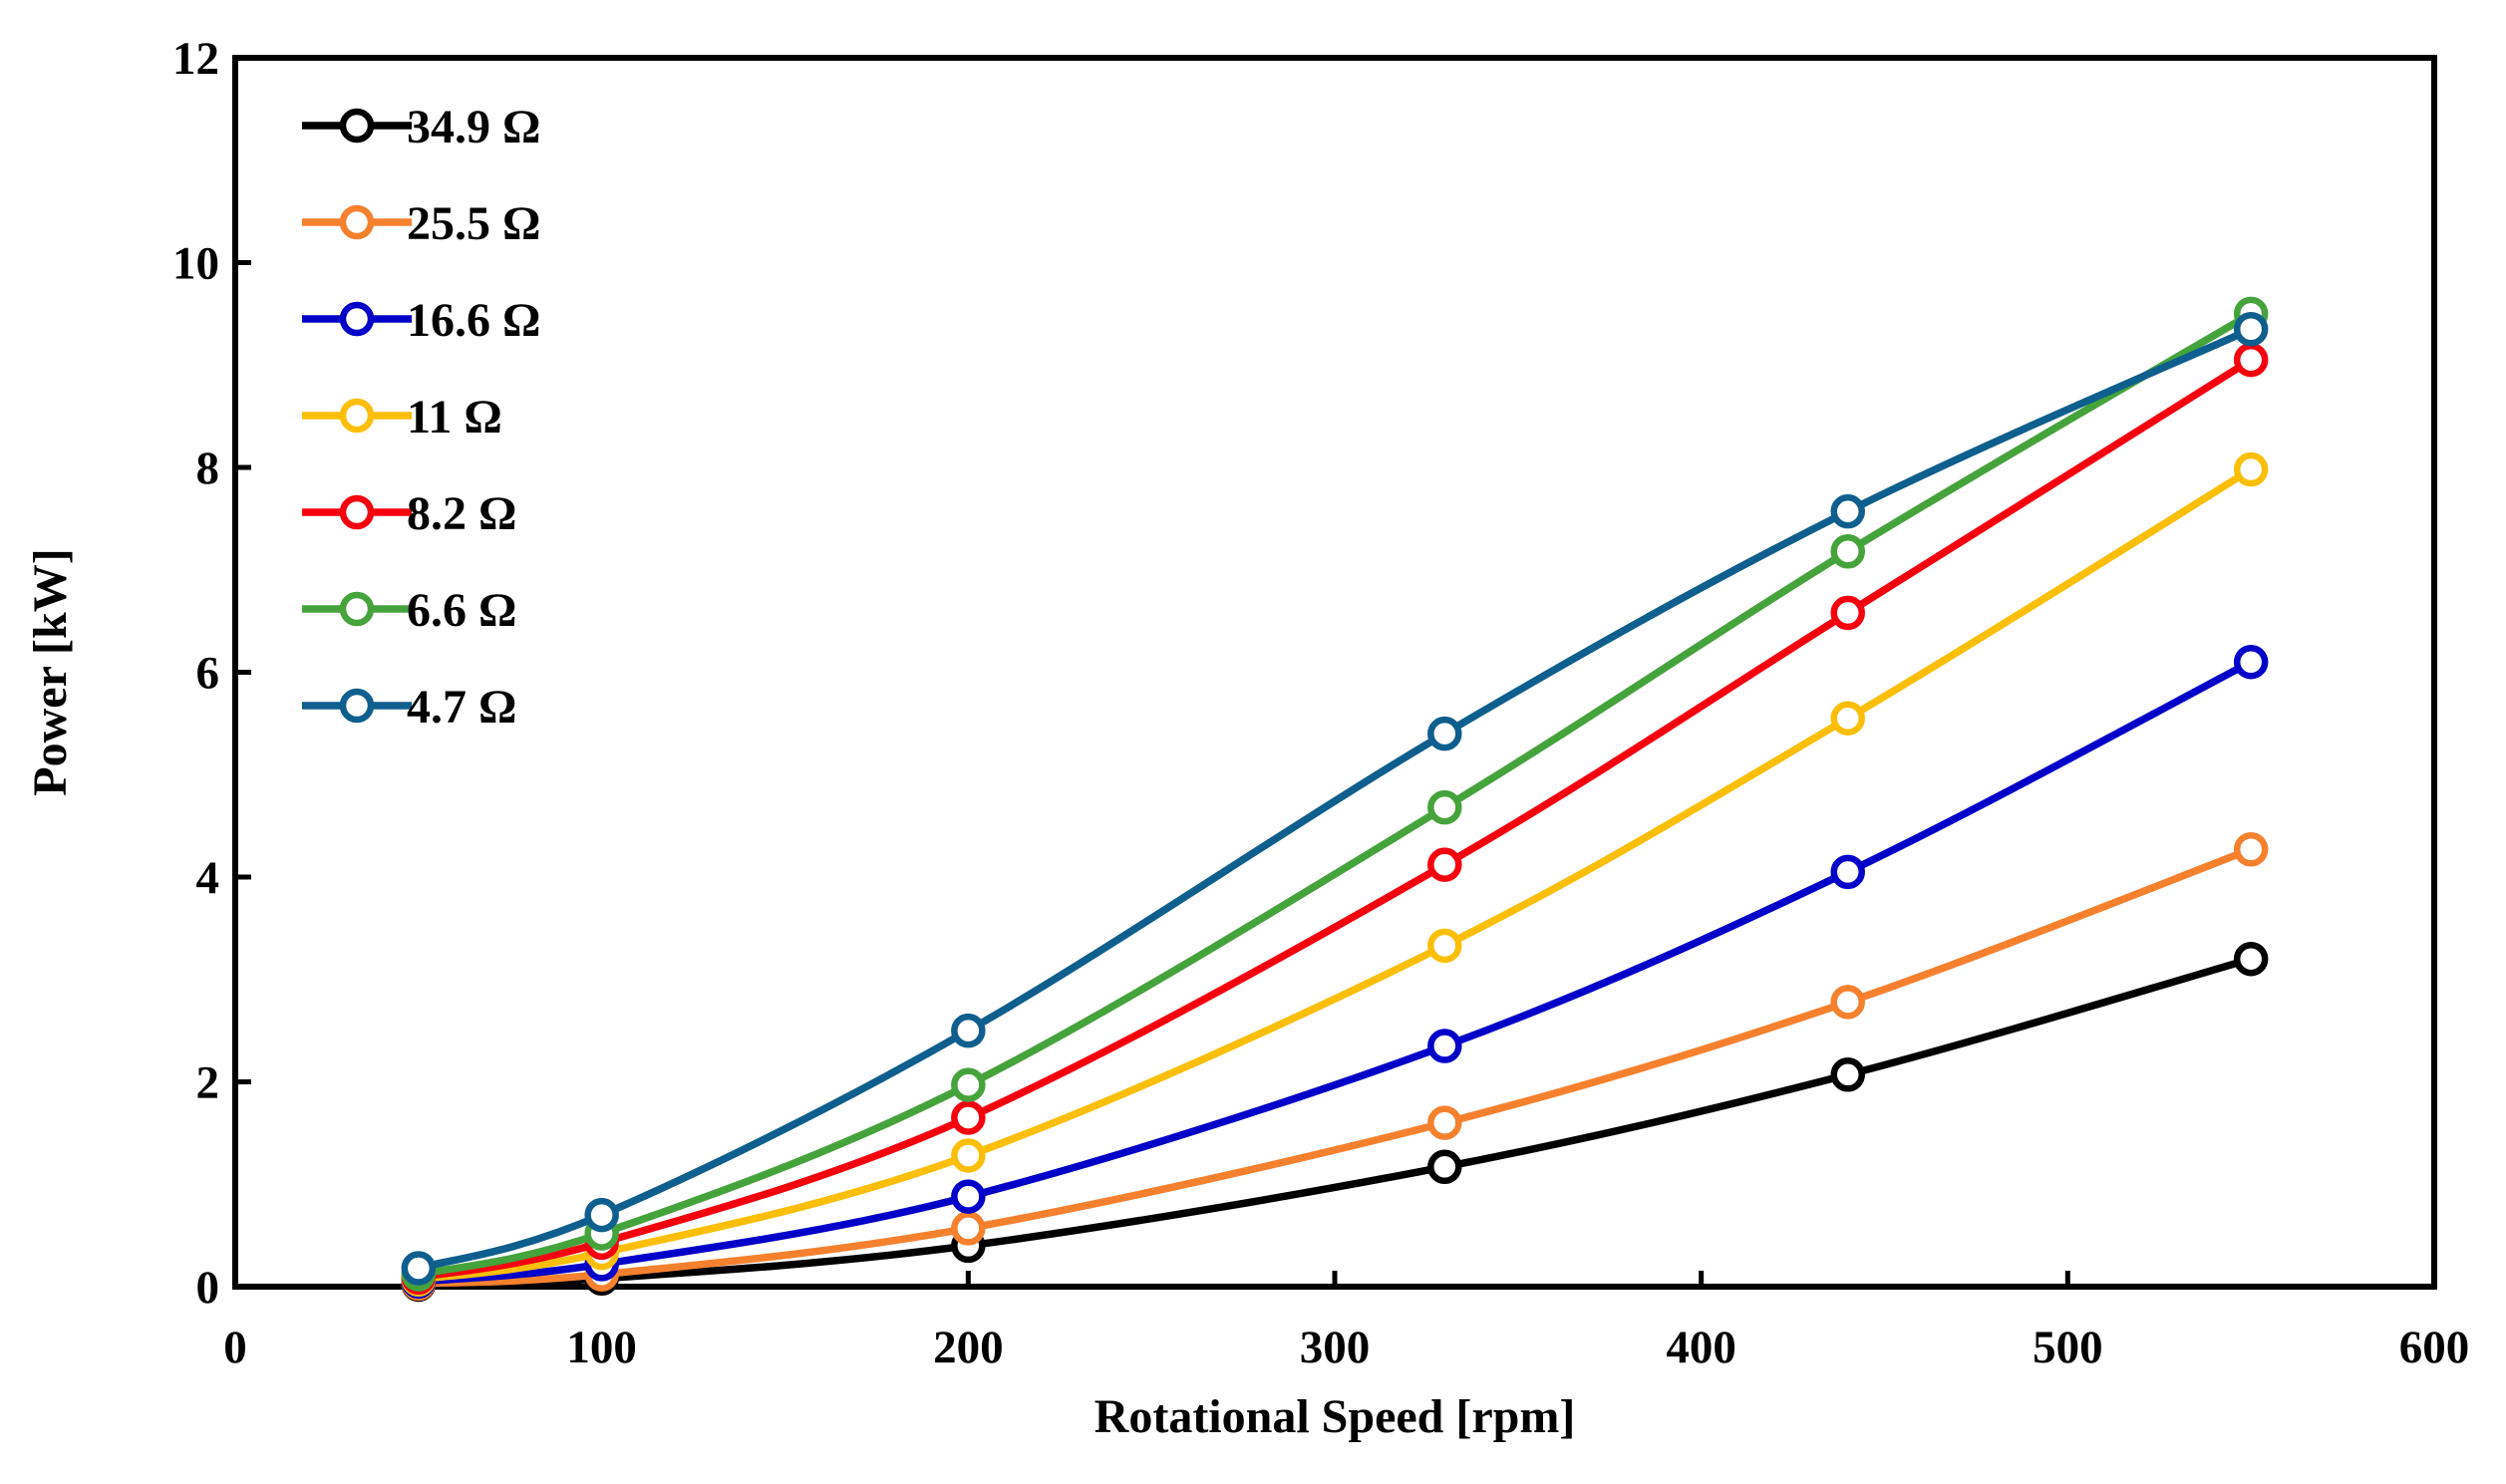 This screenshot has width=2506, height=1484. What do you see at coordinates (196, 59) in the screenshot?
I see `y-tick-label: 12` at bounding box center [196, 59].